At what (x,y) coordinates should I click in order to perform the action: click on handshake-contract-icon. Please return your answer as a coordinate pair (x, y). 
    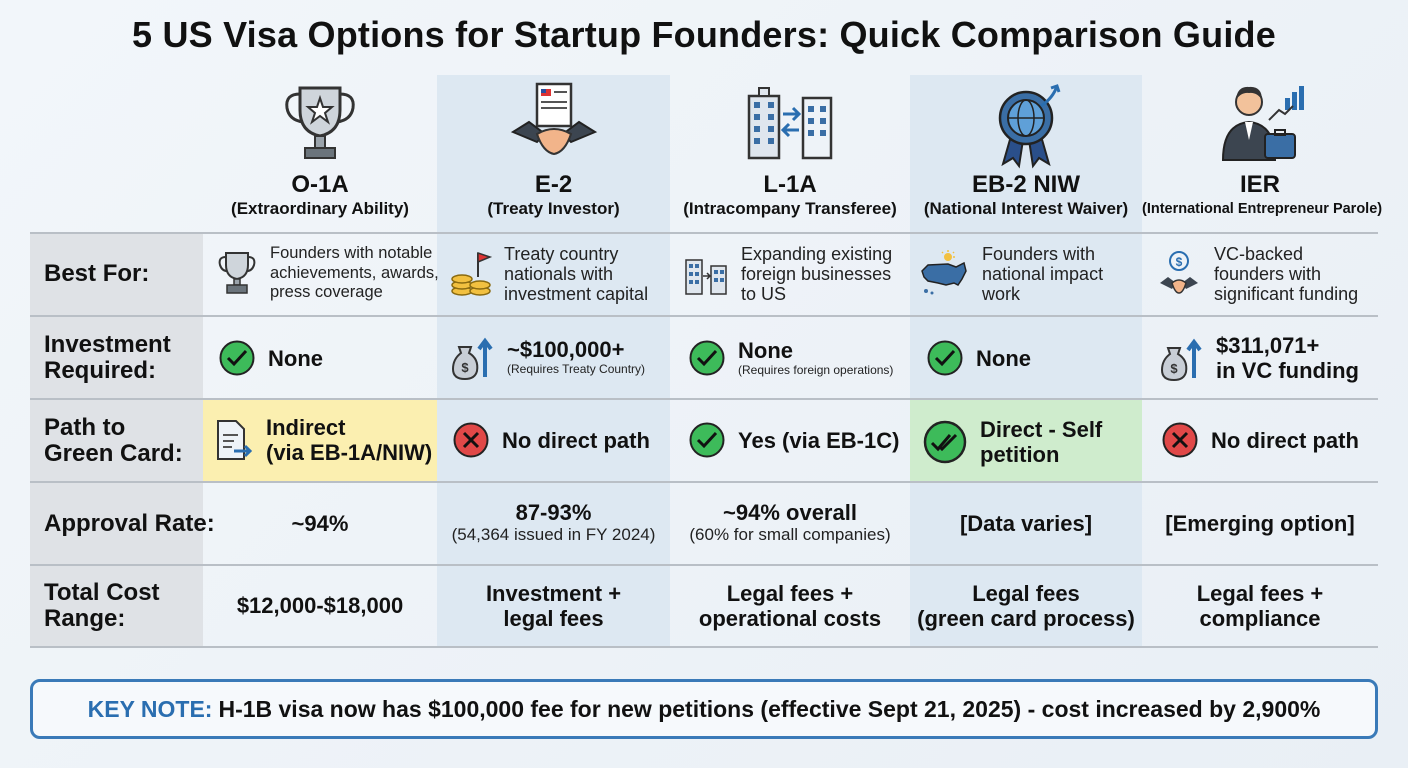
    Looking at the image, I should click on (553, 119).